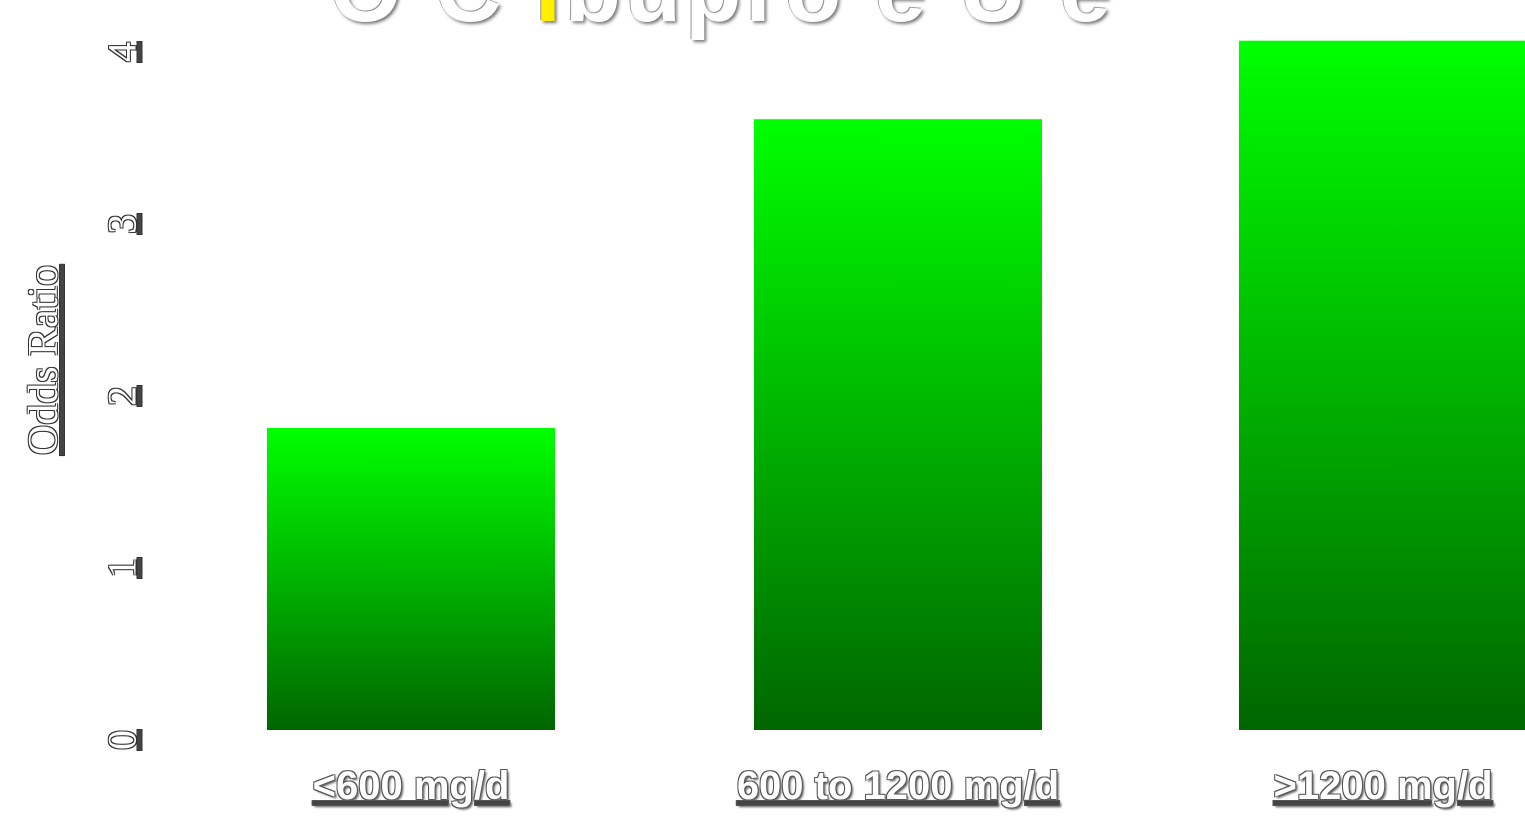 The width and height of the screenshot is (1525, 817). Describe the element at coordinates (122, 224) in the screenshot. I see `y-tick-label: 3` at that location.